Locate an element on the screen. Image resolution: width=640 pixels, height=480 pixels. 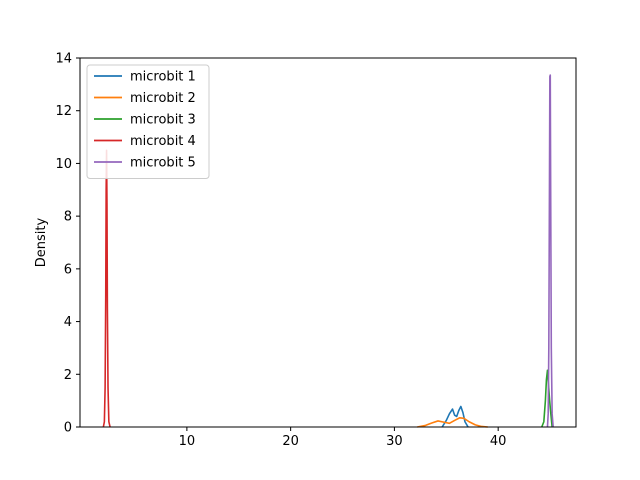
y-tick-label: 12 is located at coordinates (63, 111).